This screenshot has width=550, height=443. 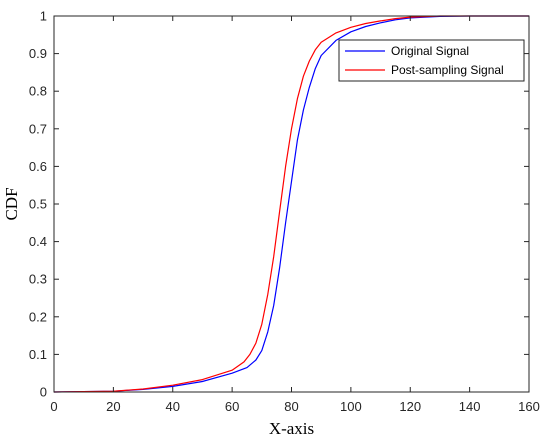 What do you see at coordinates (38, 53) in the screenshot?
I see `y-tick-label: 0.9` at bounding box center [38, 53].